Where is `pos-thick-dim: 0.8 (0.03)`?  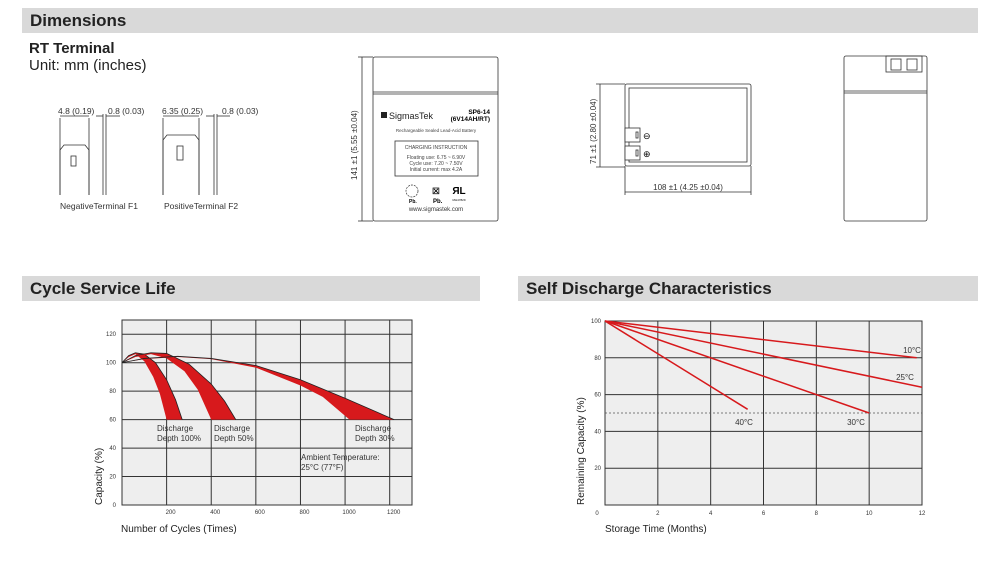 pos-thick-dim: 0.8 (0.03) is located at coordinates (240, 111).